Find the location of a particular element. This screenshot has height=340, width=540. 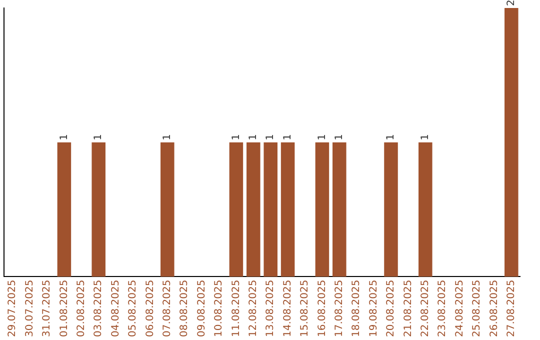

x-tick-label: 05.08.2025 is located at coordinates (133, 309).